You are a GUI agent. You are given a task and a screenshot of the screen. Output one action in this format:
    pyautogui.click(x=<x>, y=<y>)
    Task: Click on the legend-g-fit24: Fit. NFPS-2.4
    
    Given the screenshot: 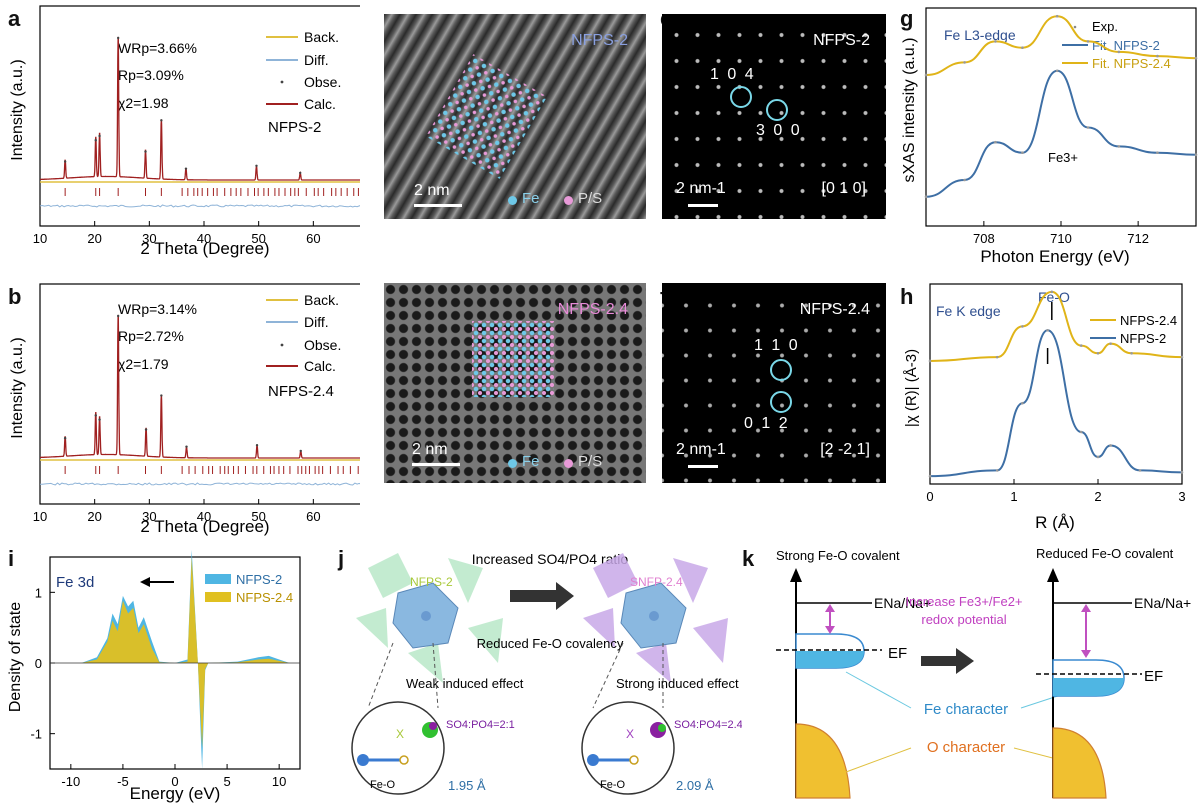 What is the action you would take?
    pyautogui.click(x=1131, y=63)
    